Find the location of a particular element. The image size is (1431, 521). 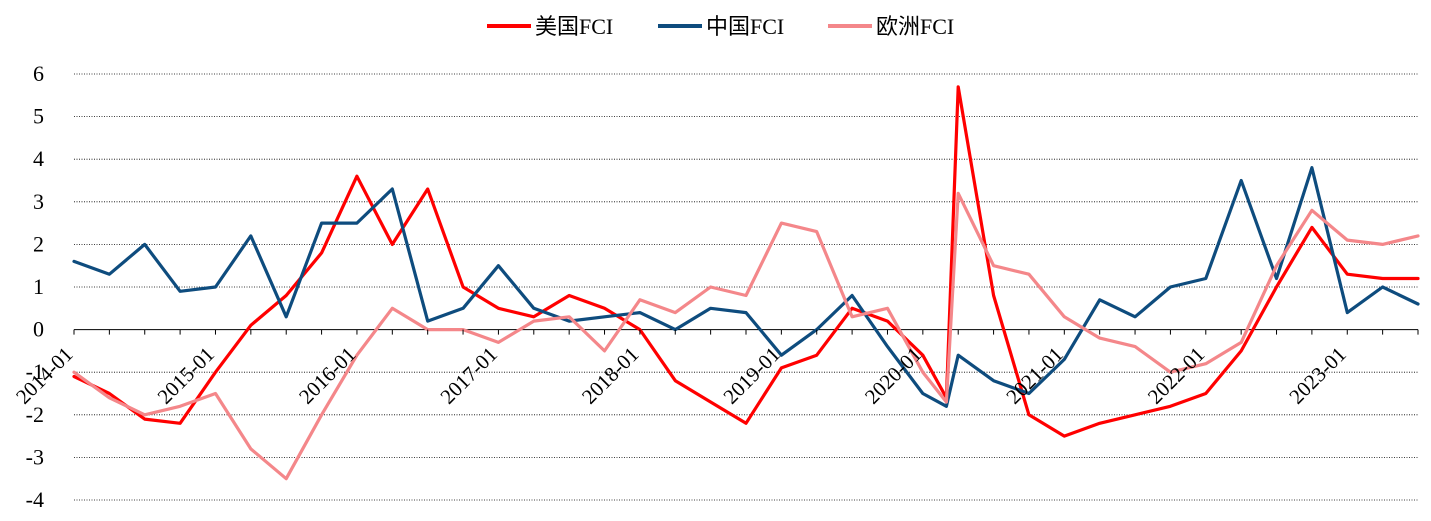

y-tick-label: 6 is located at coordinates (38, 73).